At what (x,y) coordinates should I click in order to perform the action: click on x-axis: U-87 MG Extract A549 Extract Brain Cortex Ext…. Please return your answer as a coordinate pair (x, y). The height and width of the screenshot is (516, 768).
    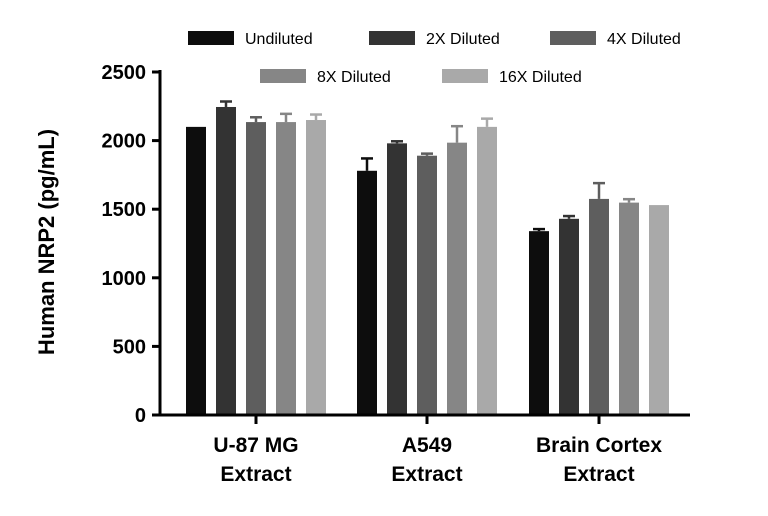
    Looking at the image, I should click on (425, 449).